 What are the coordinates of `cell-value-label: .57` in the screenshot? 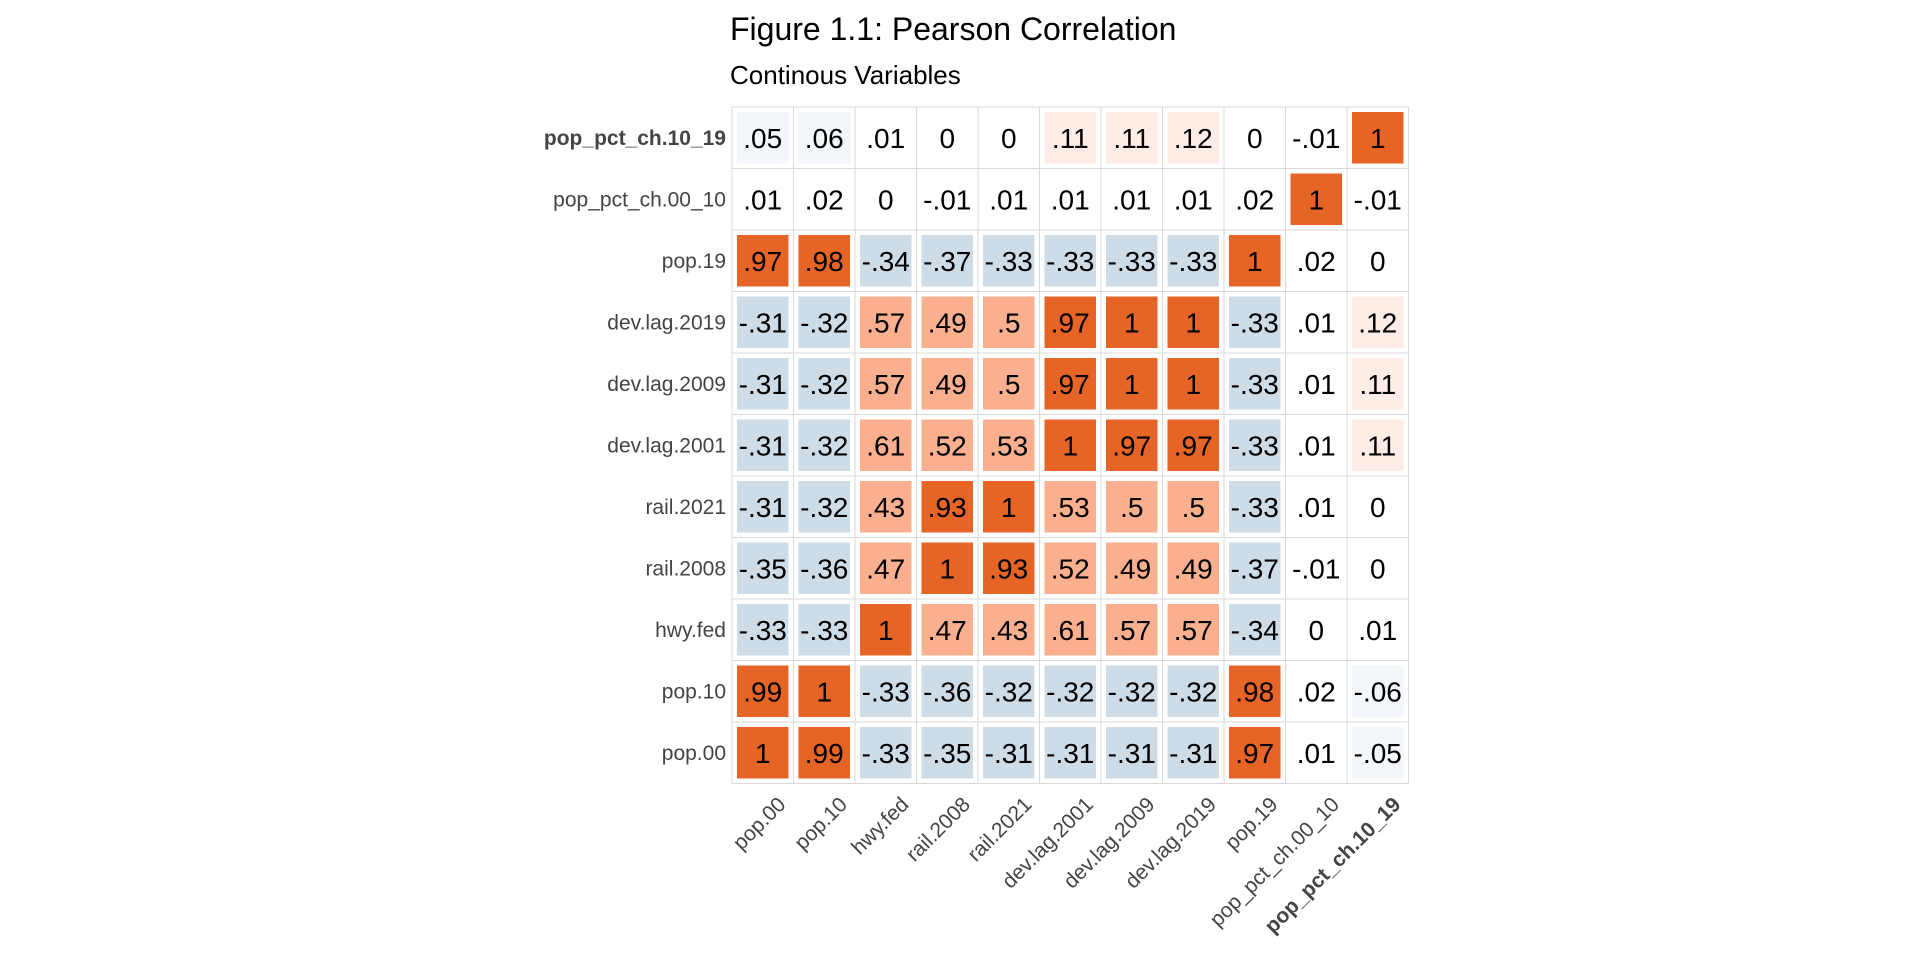 It's located at (1131, 630).